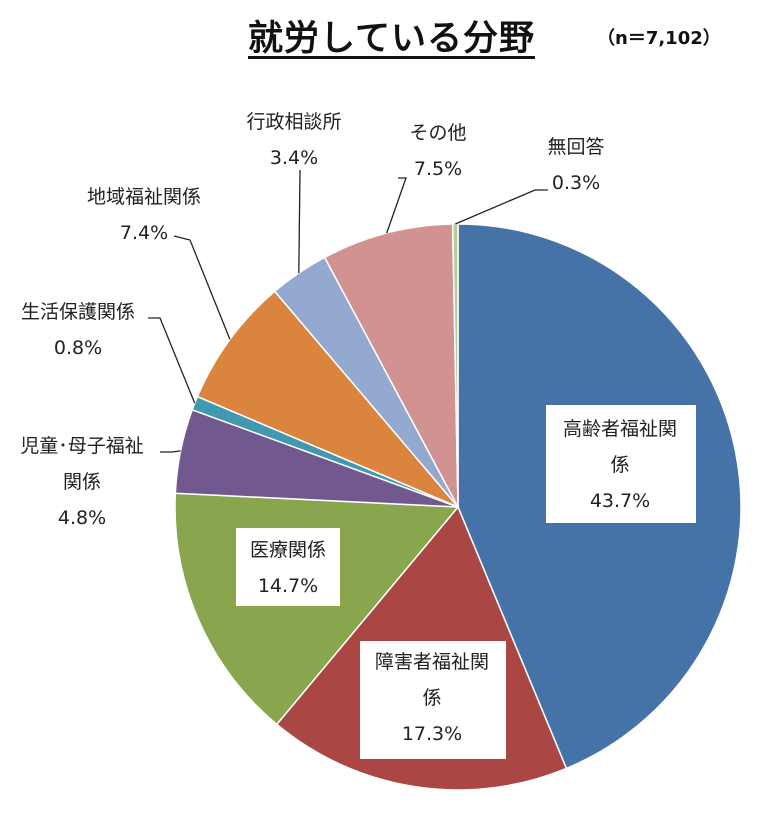 This screenshot has height=814, width=770. I want to click on slice-percent: 0.8%, so click(78, 348).